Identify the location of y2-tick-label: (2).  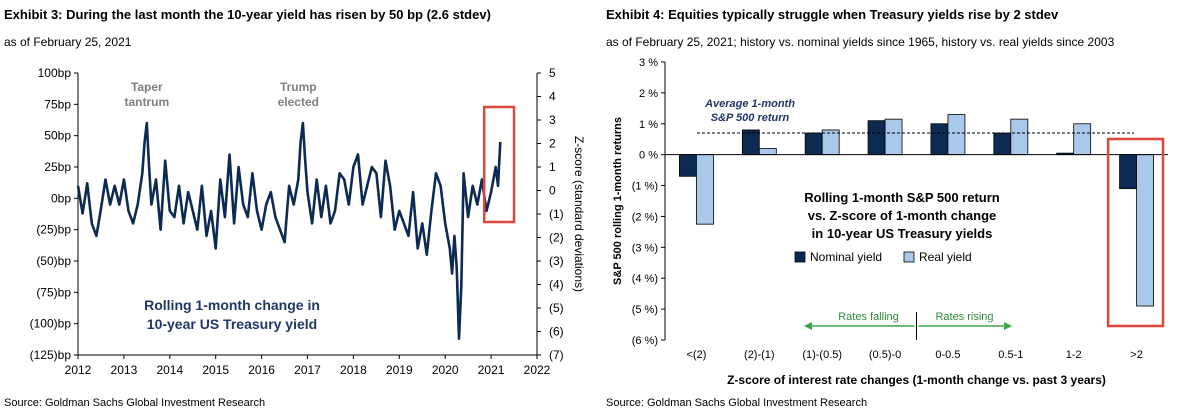
(556, 238).